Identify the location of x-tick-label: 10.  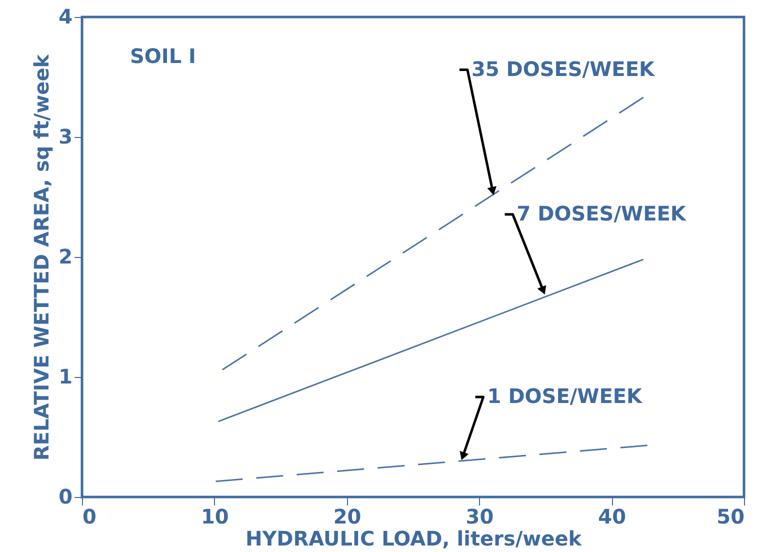
(214, 516).